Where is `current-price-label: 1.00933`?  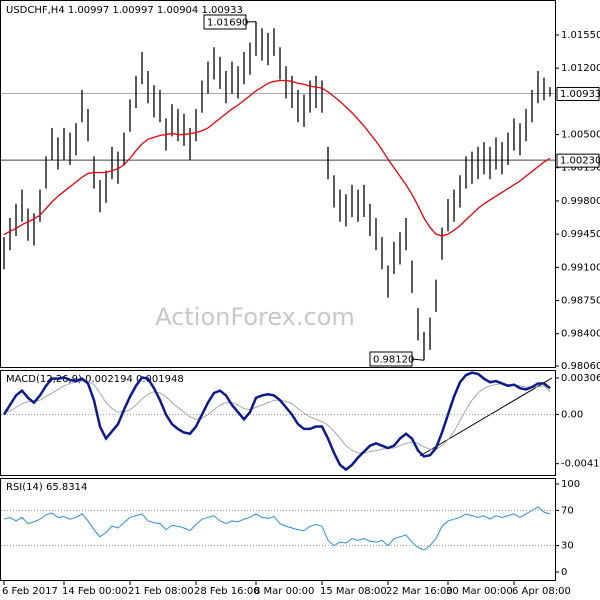 current-price-label: 1.00933 is located at coordinates (580, 94).